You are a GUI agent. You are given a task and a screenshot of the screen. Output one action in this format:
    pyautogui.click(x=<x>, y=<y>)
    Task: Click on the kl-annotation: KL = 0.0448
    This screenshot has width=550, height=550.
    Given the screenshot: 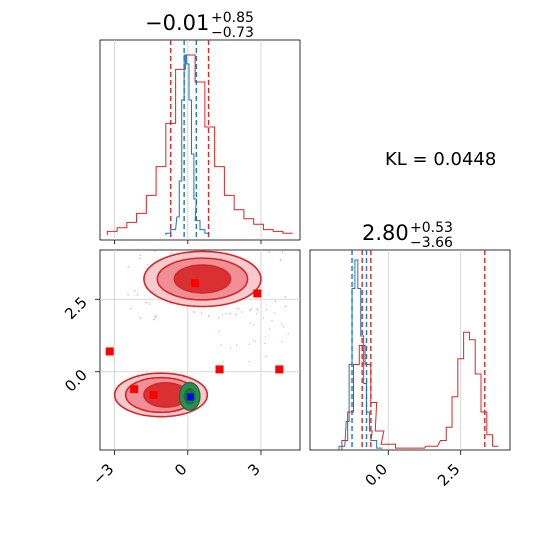 What is the action you would take?
    pyautogui.click(x=440, y=159)
    